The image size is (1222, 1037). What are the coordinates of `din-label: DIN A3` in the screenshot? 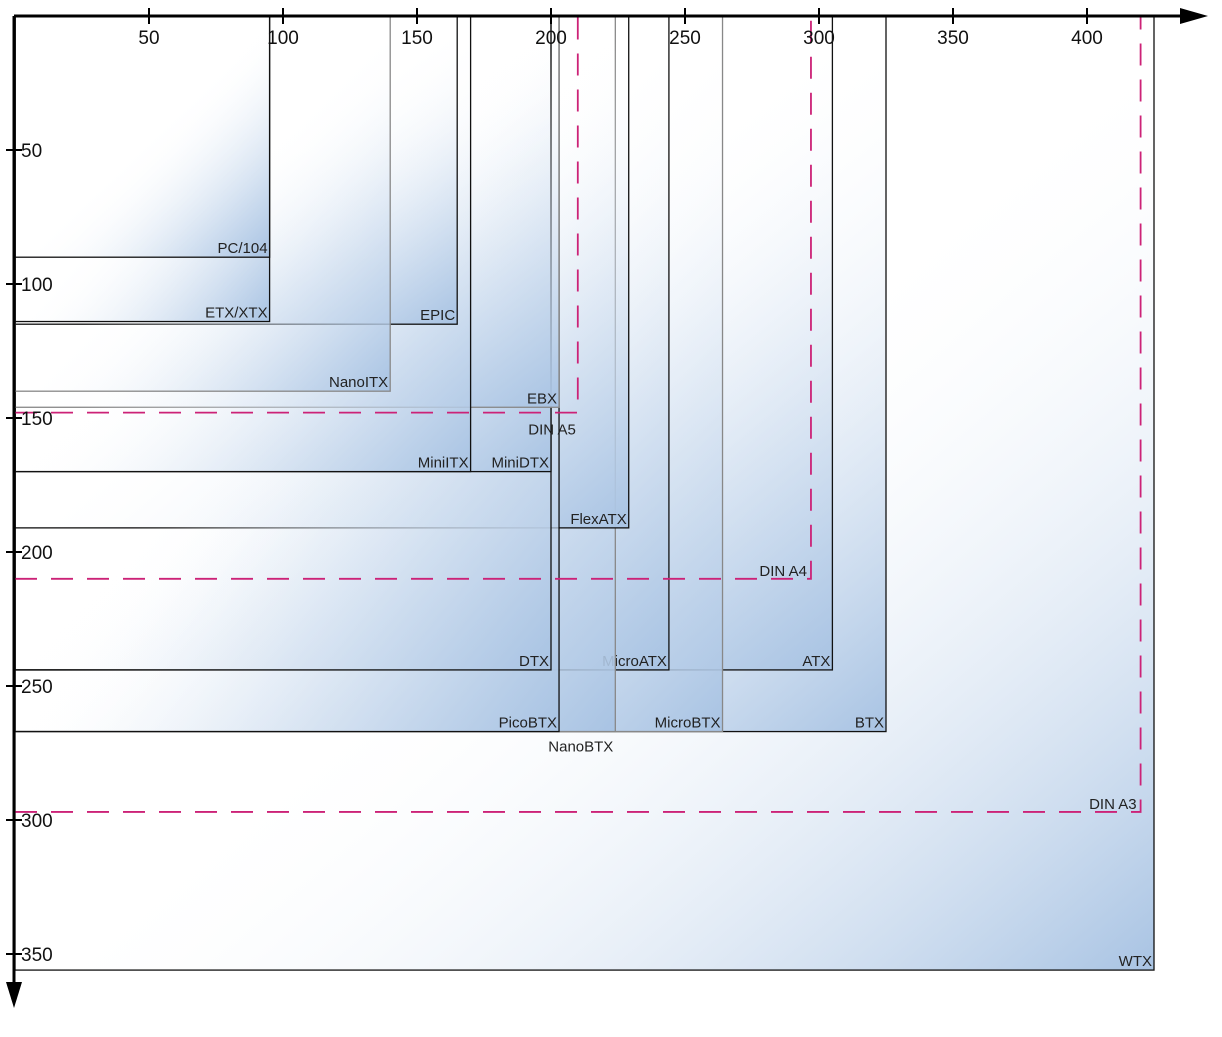 It's located at (1113, 804).